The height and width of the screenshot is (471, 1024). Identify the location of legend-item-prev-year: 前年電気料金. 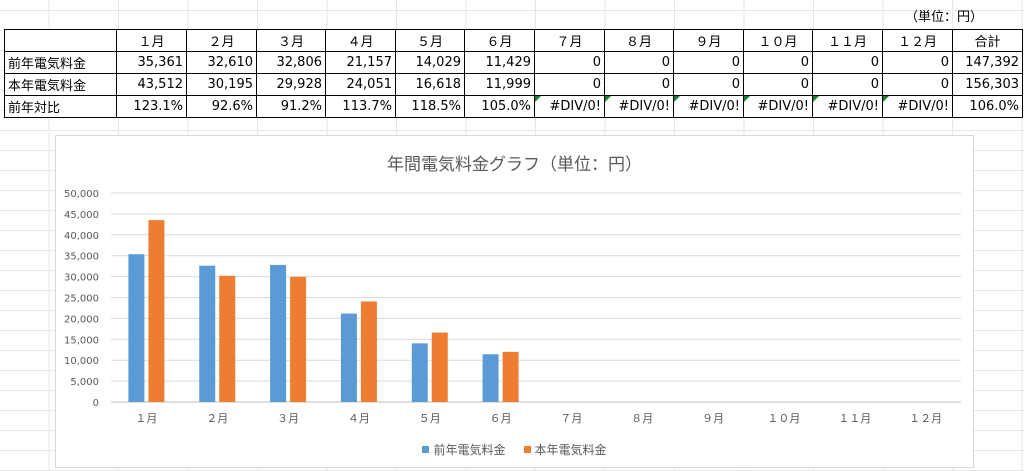
(464, 449).